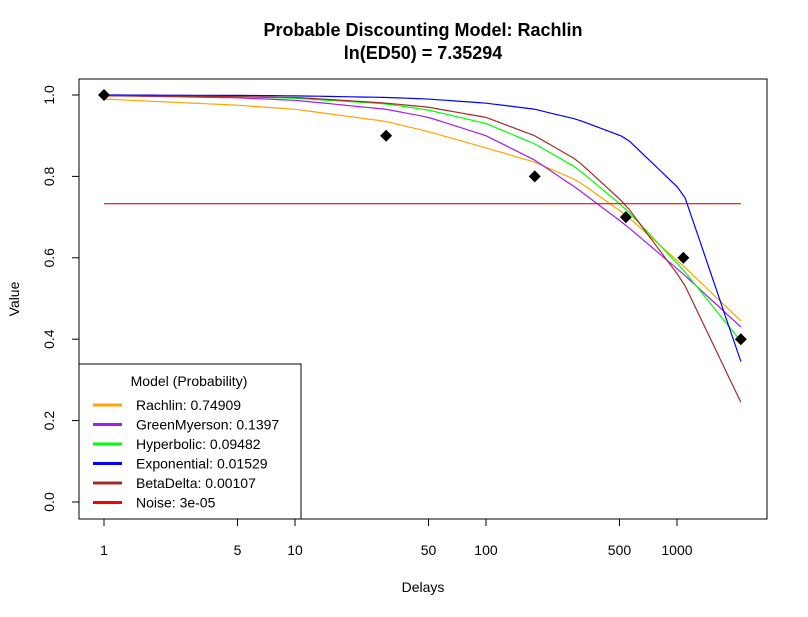 This screenshot has width=808, height=617. Describe the element at coordinates (423, 587) in the screenshot. I see `x-axis-label: Delays` at that location.